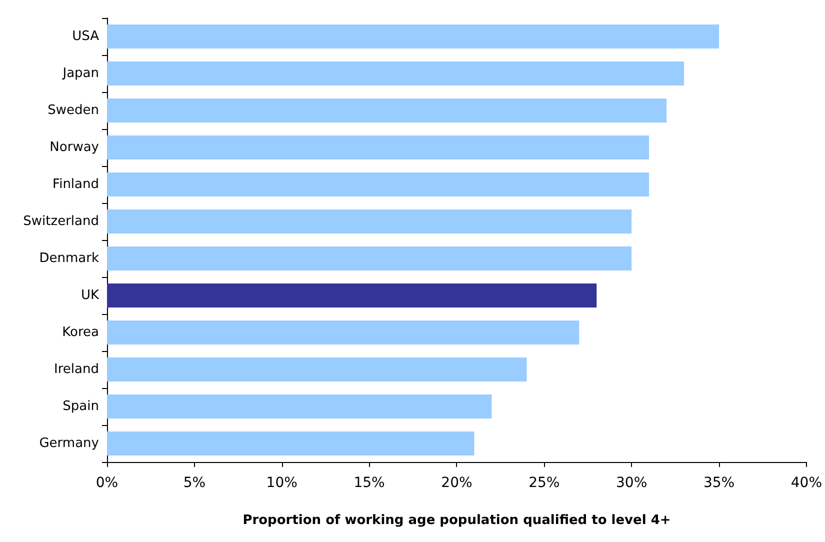  I want to click on y-tick-label: Spain, so click(80, 406).